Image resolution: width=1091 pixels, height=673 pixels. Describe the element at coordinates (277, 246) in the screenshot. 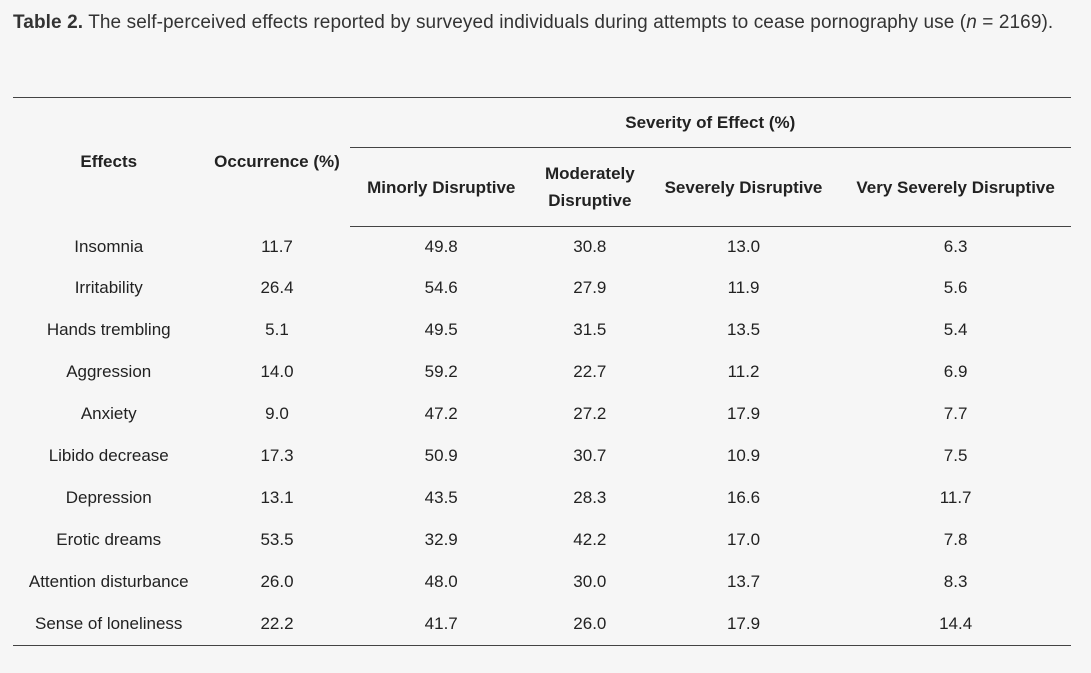

I see `cell-occurrence: 11.7` at that location.